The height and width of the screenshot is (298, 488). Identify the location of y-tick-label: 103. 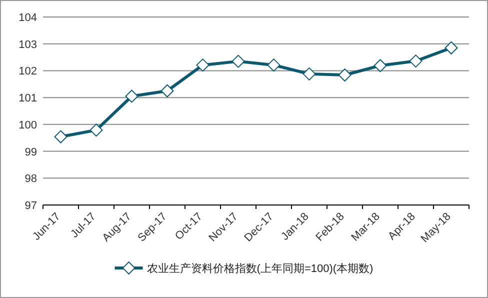
(27, 44).